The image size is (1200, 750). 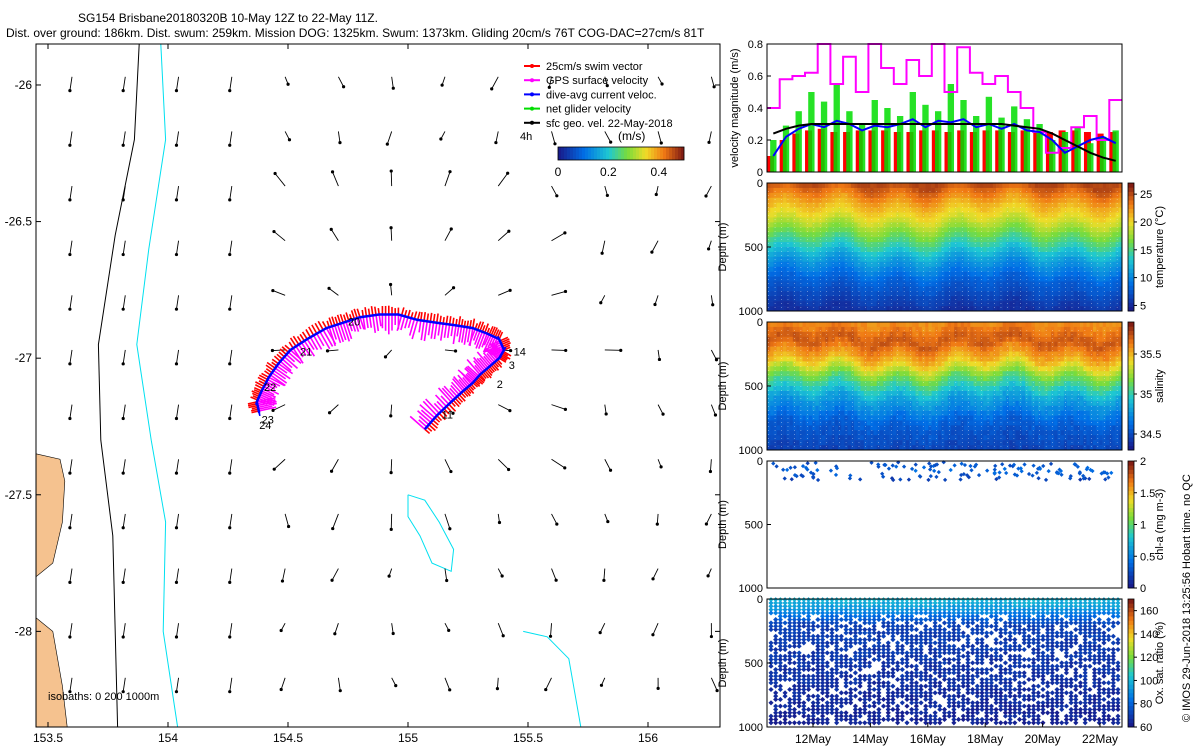 What do you see at coordinates (431, 533) in the screenshot?
I see `isobath-seamount` at bounding box center [431, 533].